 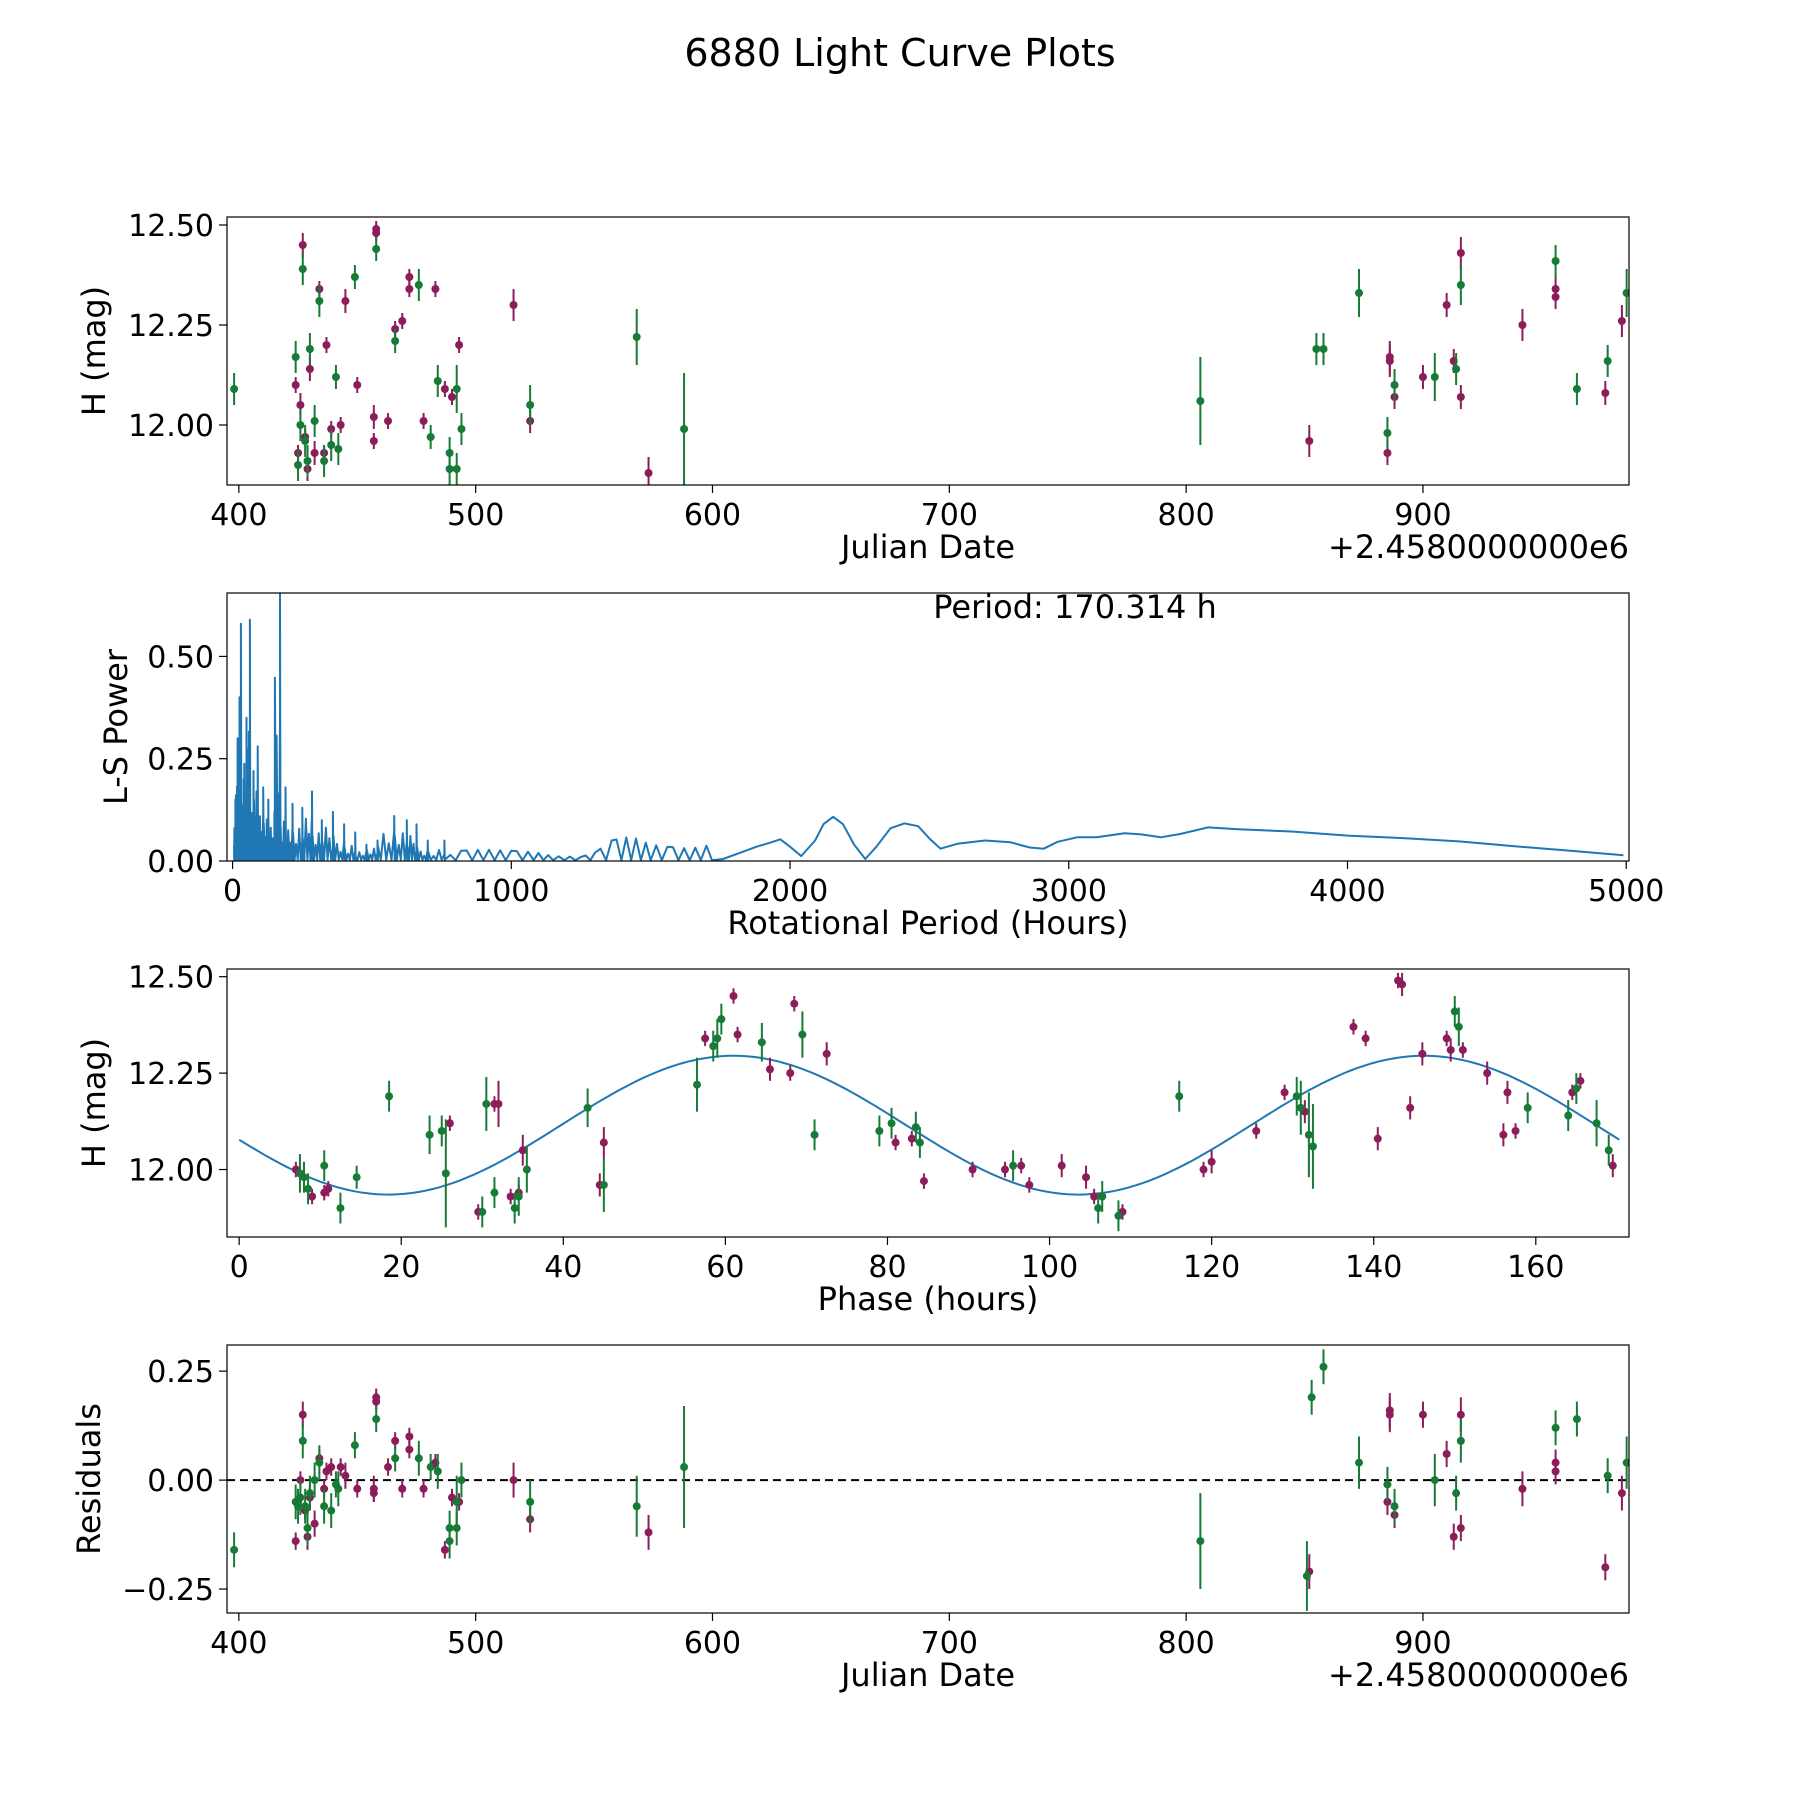 What do you see at coordinates (1186, 515) in the screenshot?
I see `lightcurve-x-tick-label: 800` at bounding box center [1186, 515].